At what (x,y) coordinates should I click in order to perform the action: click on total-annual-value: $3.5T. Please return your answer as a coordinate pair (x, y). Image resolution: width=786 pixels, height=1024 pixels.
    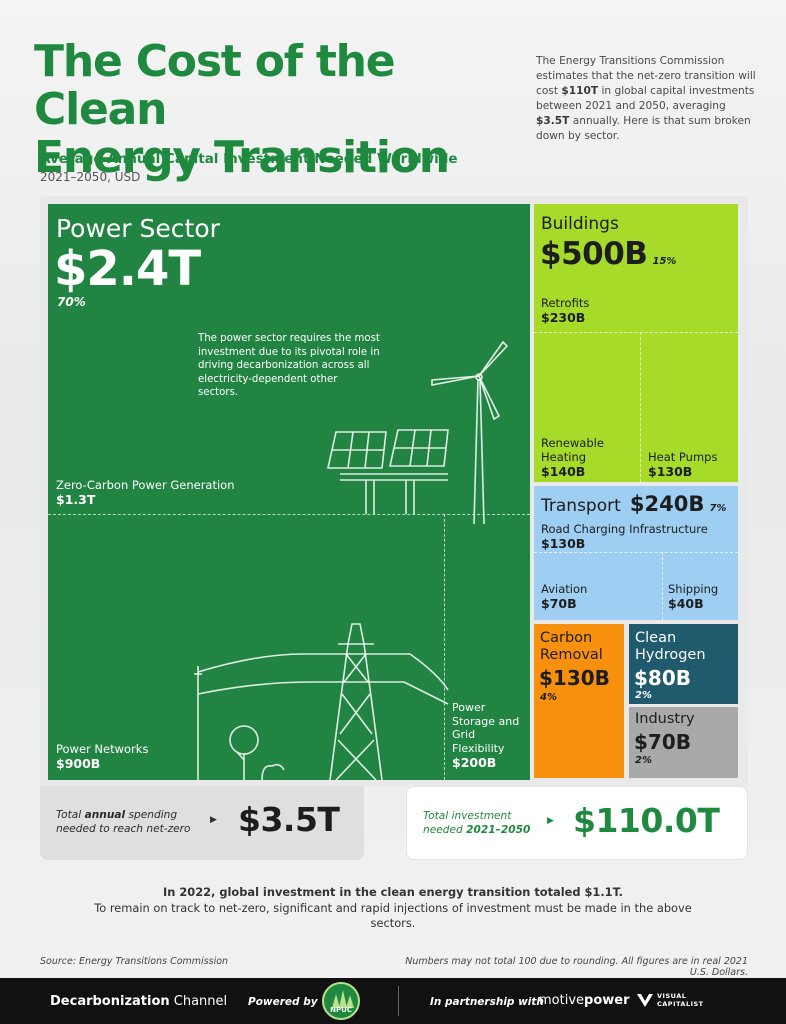
    Looking at the image, I should click on (289, 819).